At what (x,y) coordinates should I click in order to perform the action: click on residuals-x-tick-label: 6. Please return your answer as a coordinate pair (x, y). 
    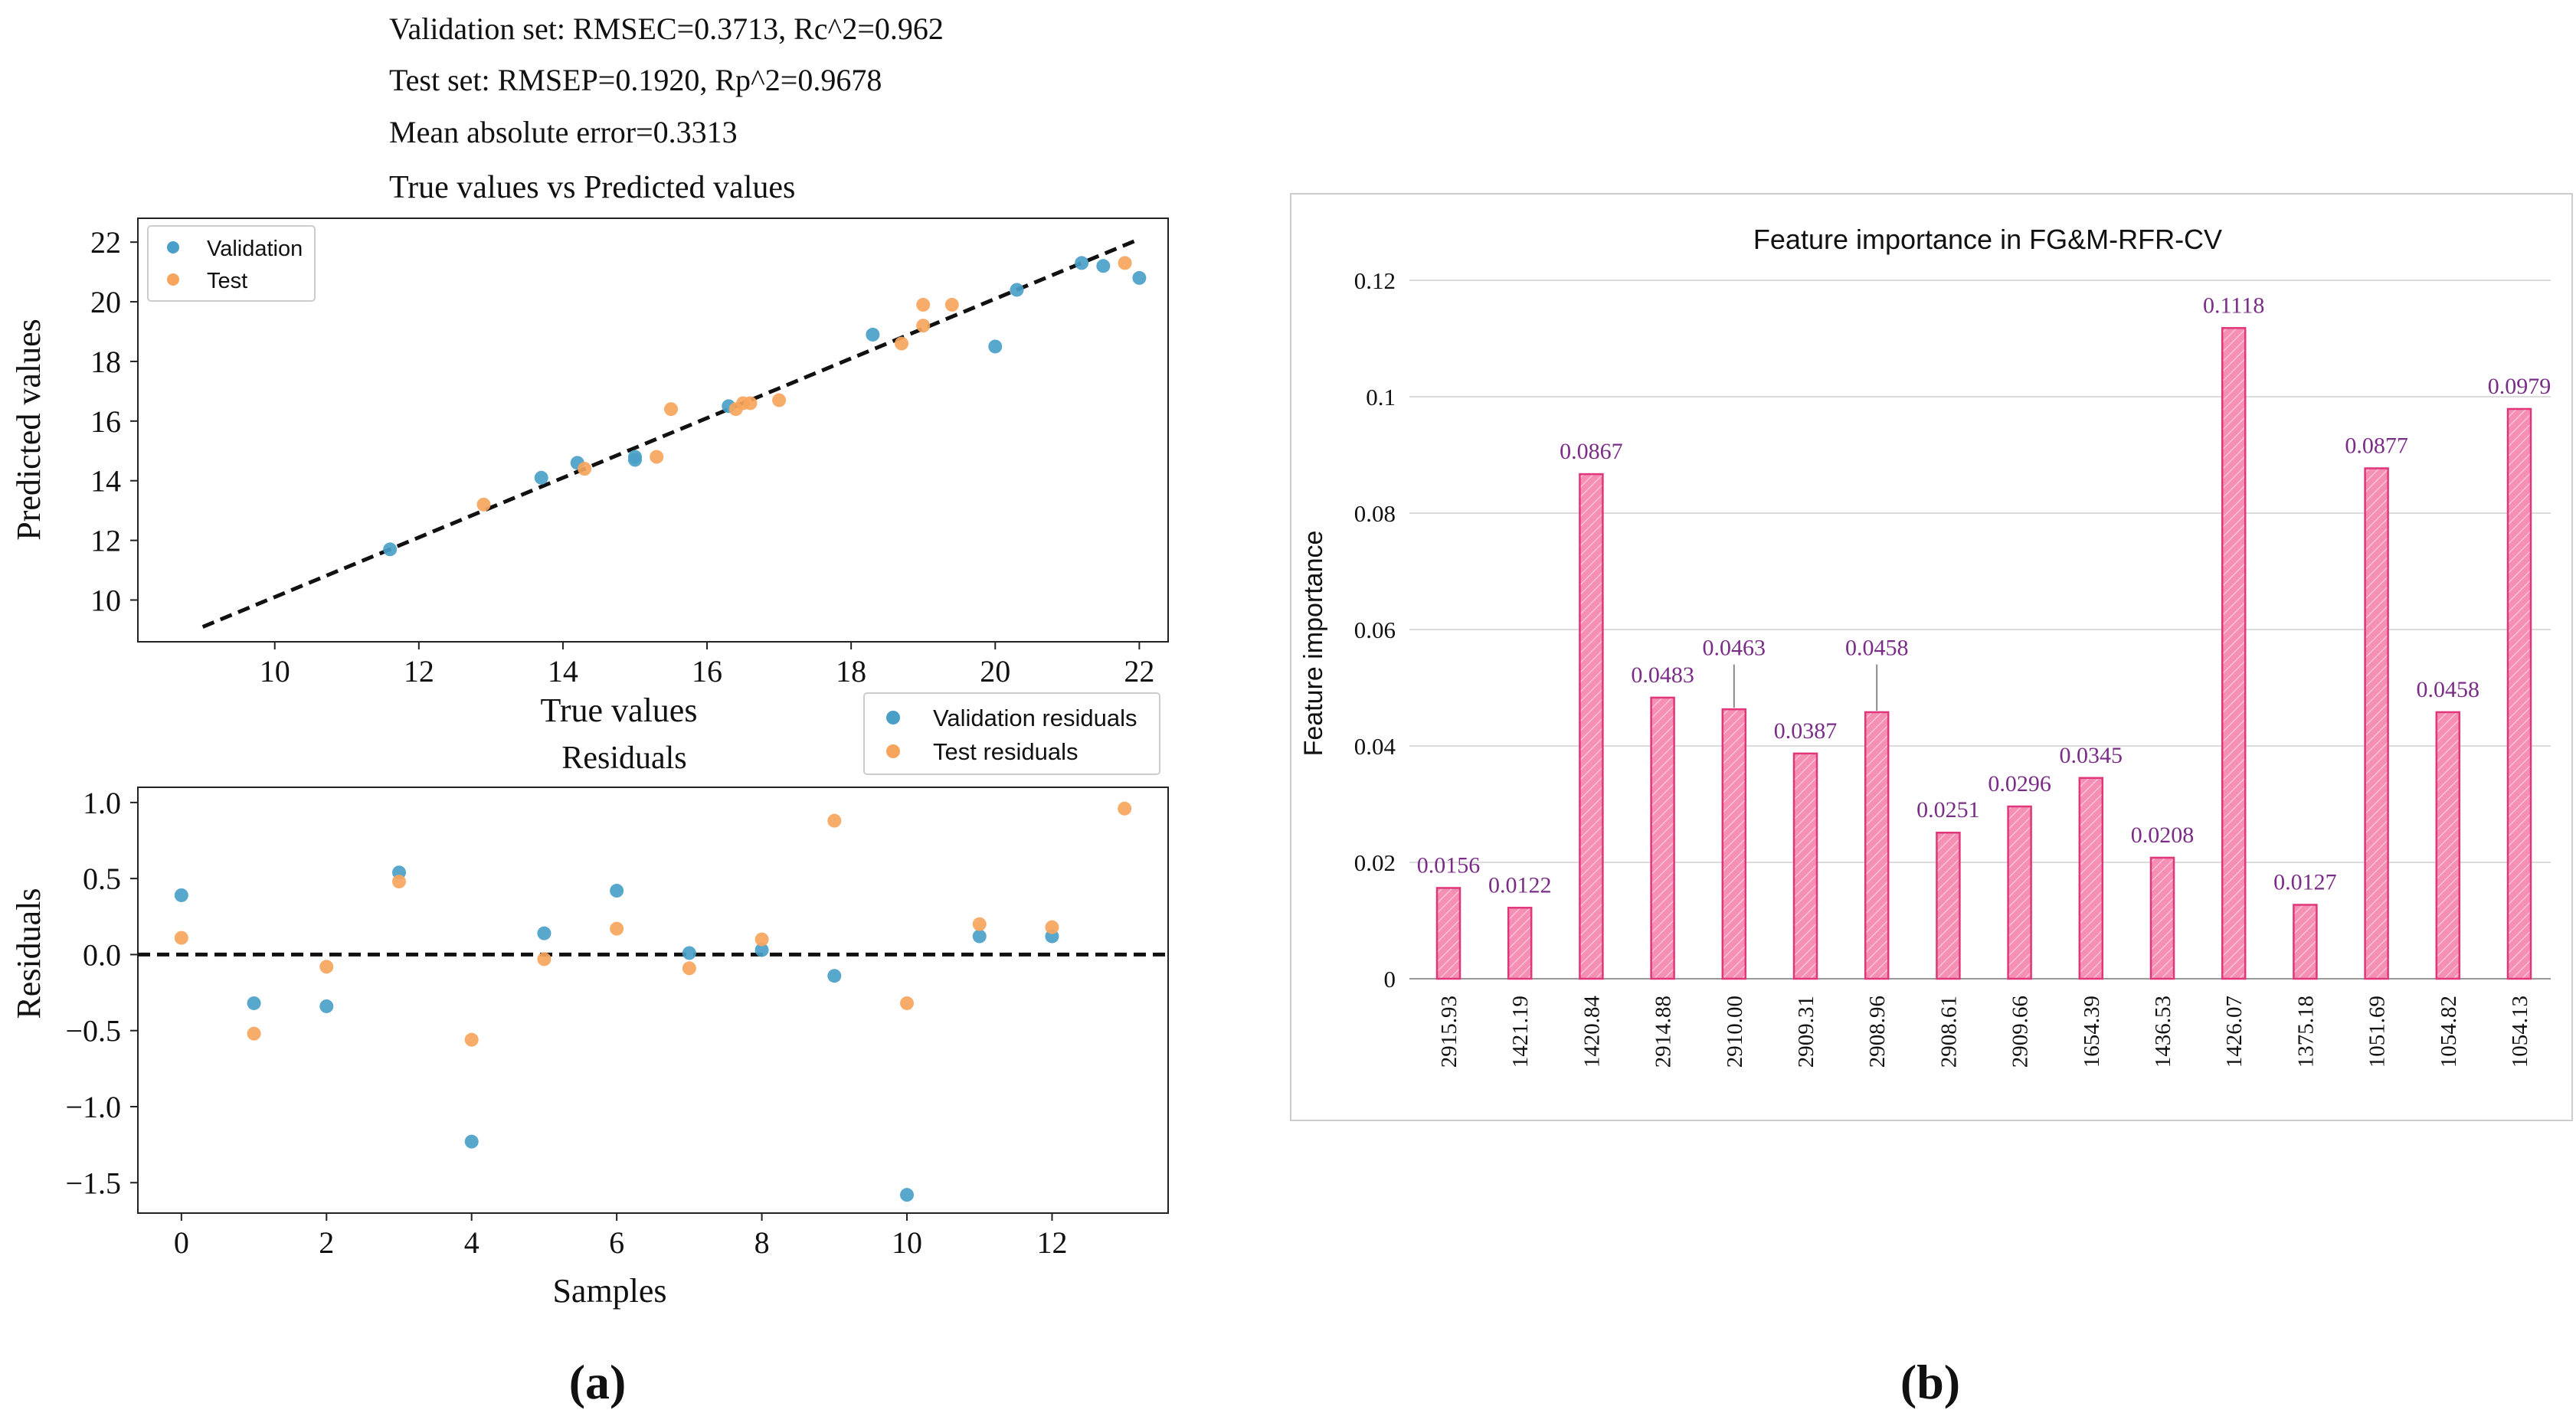
    Looking at the image, I should click on (616, 1242).